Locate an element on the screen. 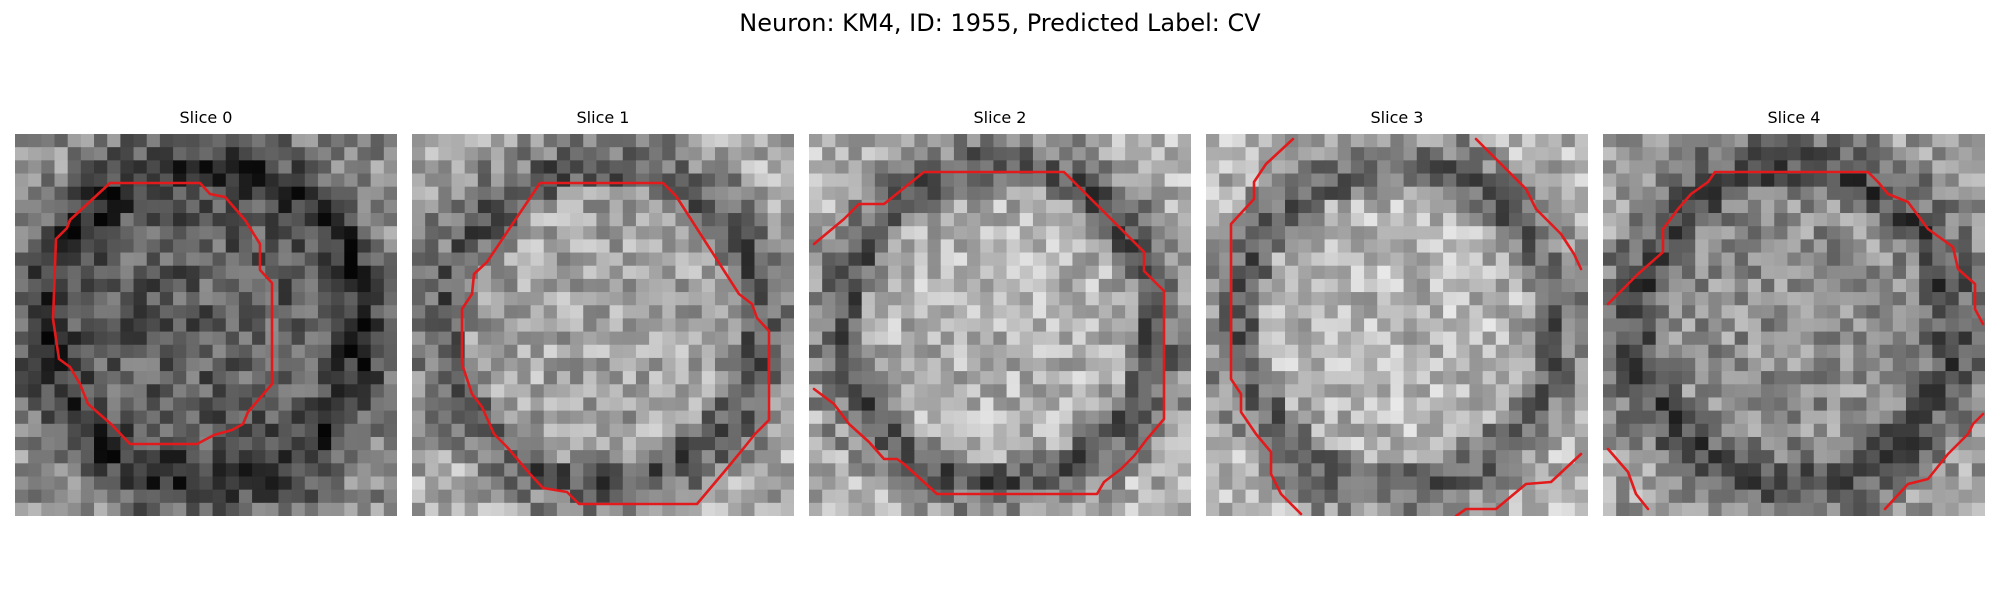 This screenshot has width=2000, height=600. slice-panel-4: Slice 4 is located at coordinates (1794, 312).